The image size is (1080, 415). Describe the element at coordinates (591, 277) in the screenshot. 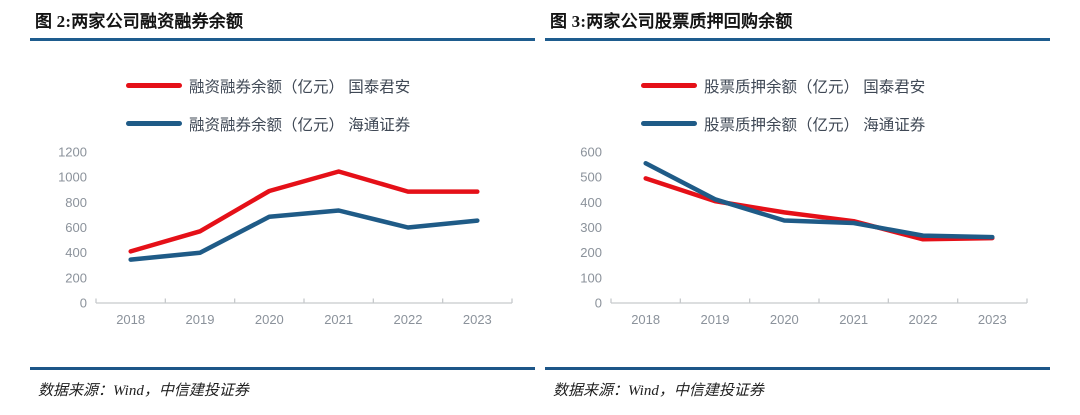

I see `svg-text: 100` at that location.